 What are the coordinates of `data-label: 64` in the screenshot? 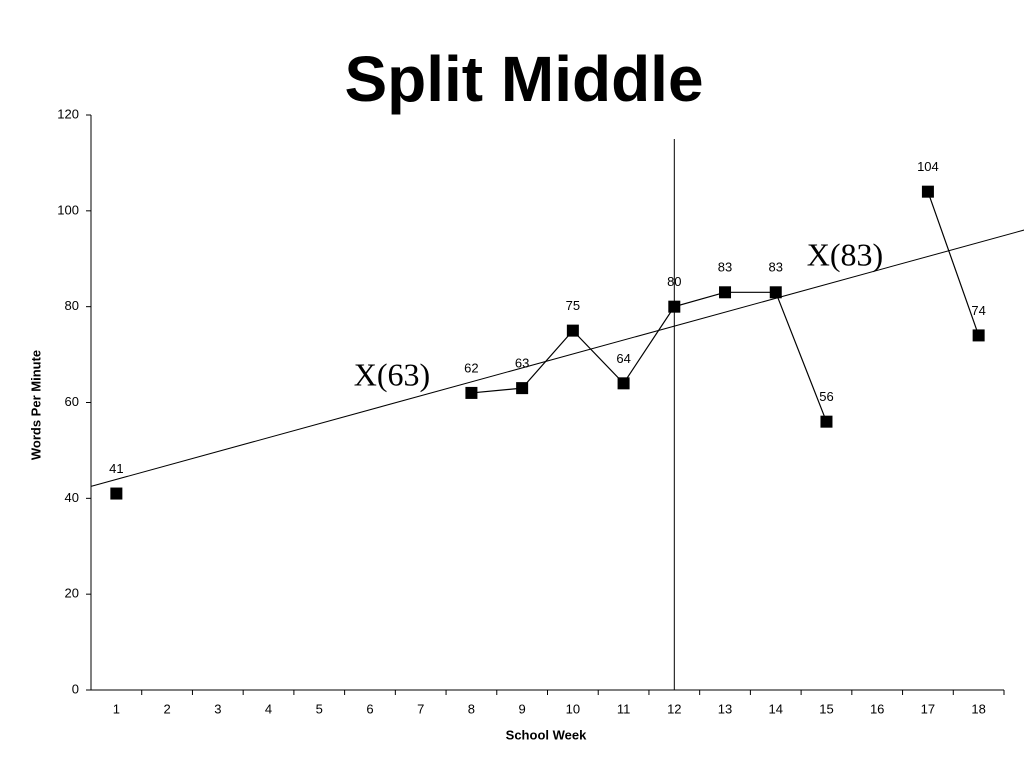 It's located at (623, 358).